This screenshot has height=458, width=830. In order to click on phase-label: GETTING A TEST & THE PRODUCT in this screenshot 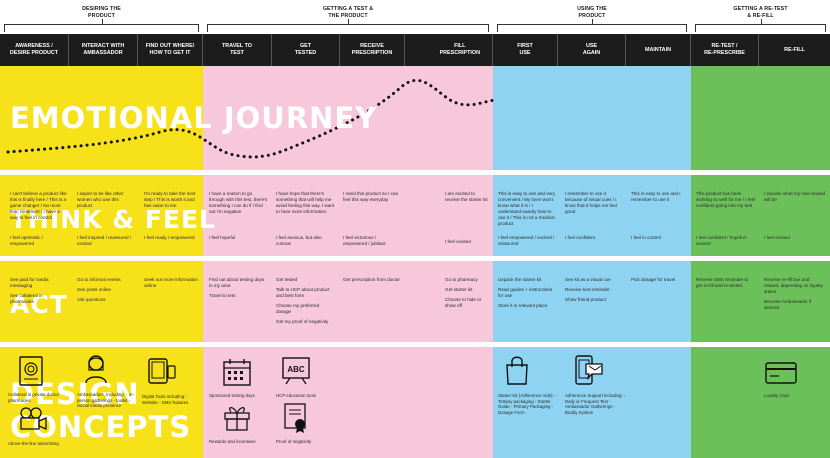, I will do `click(348, 12)`.